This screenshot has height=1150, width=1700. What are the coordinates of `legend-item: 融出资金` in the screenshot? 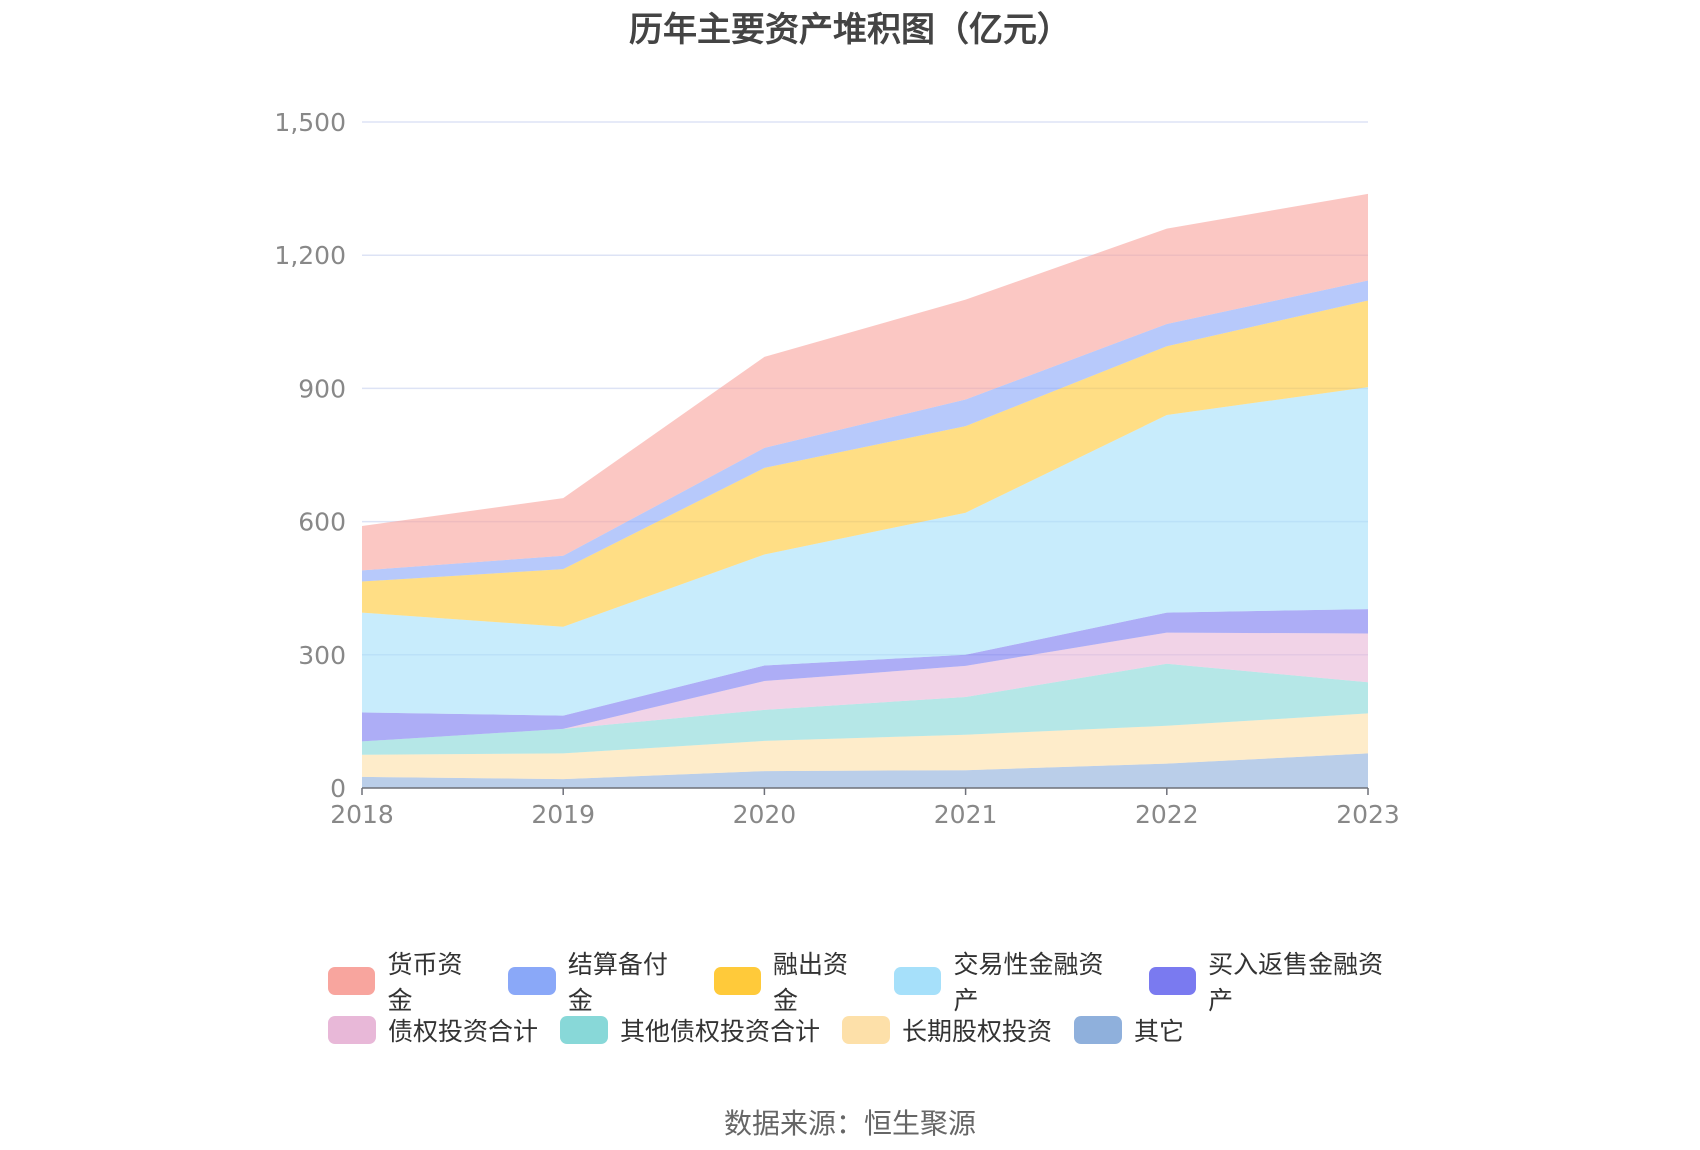 It's located at (792, 981).